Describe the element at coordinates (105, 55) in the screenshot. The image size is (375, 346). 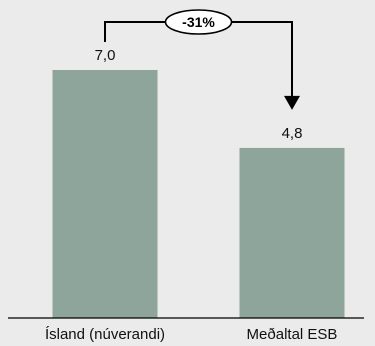
I see `value-label-0: 7,0` at that location.